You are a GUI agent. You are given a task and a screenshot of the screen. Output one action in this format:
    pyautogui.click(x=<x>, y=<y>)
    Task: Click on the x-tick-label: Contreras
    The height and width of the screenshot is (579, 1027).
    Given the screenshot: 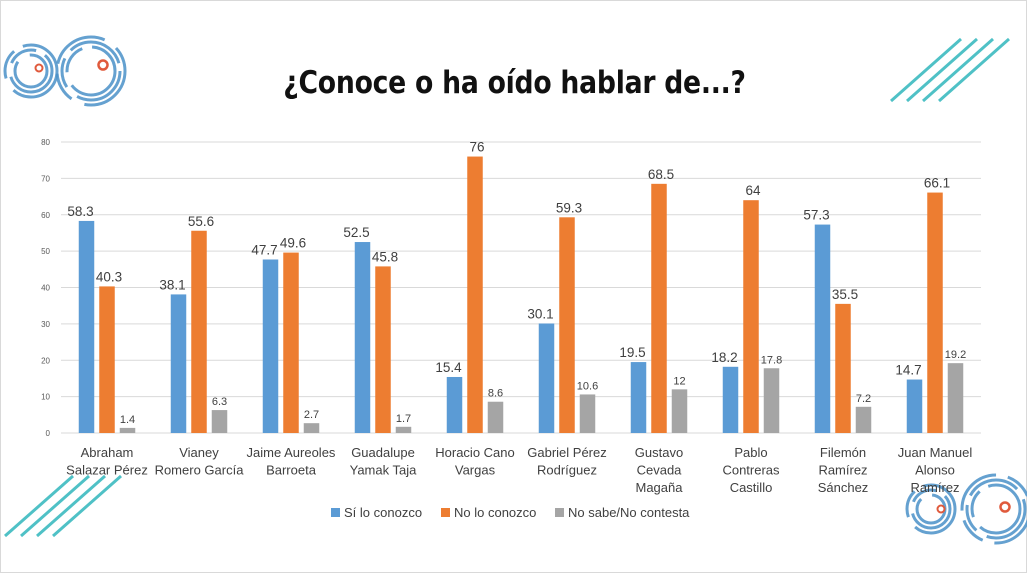 What is the action you would take?
    pyautogui.click(x=751, y=470)
    